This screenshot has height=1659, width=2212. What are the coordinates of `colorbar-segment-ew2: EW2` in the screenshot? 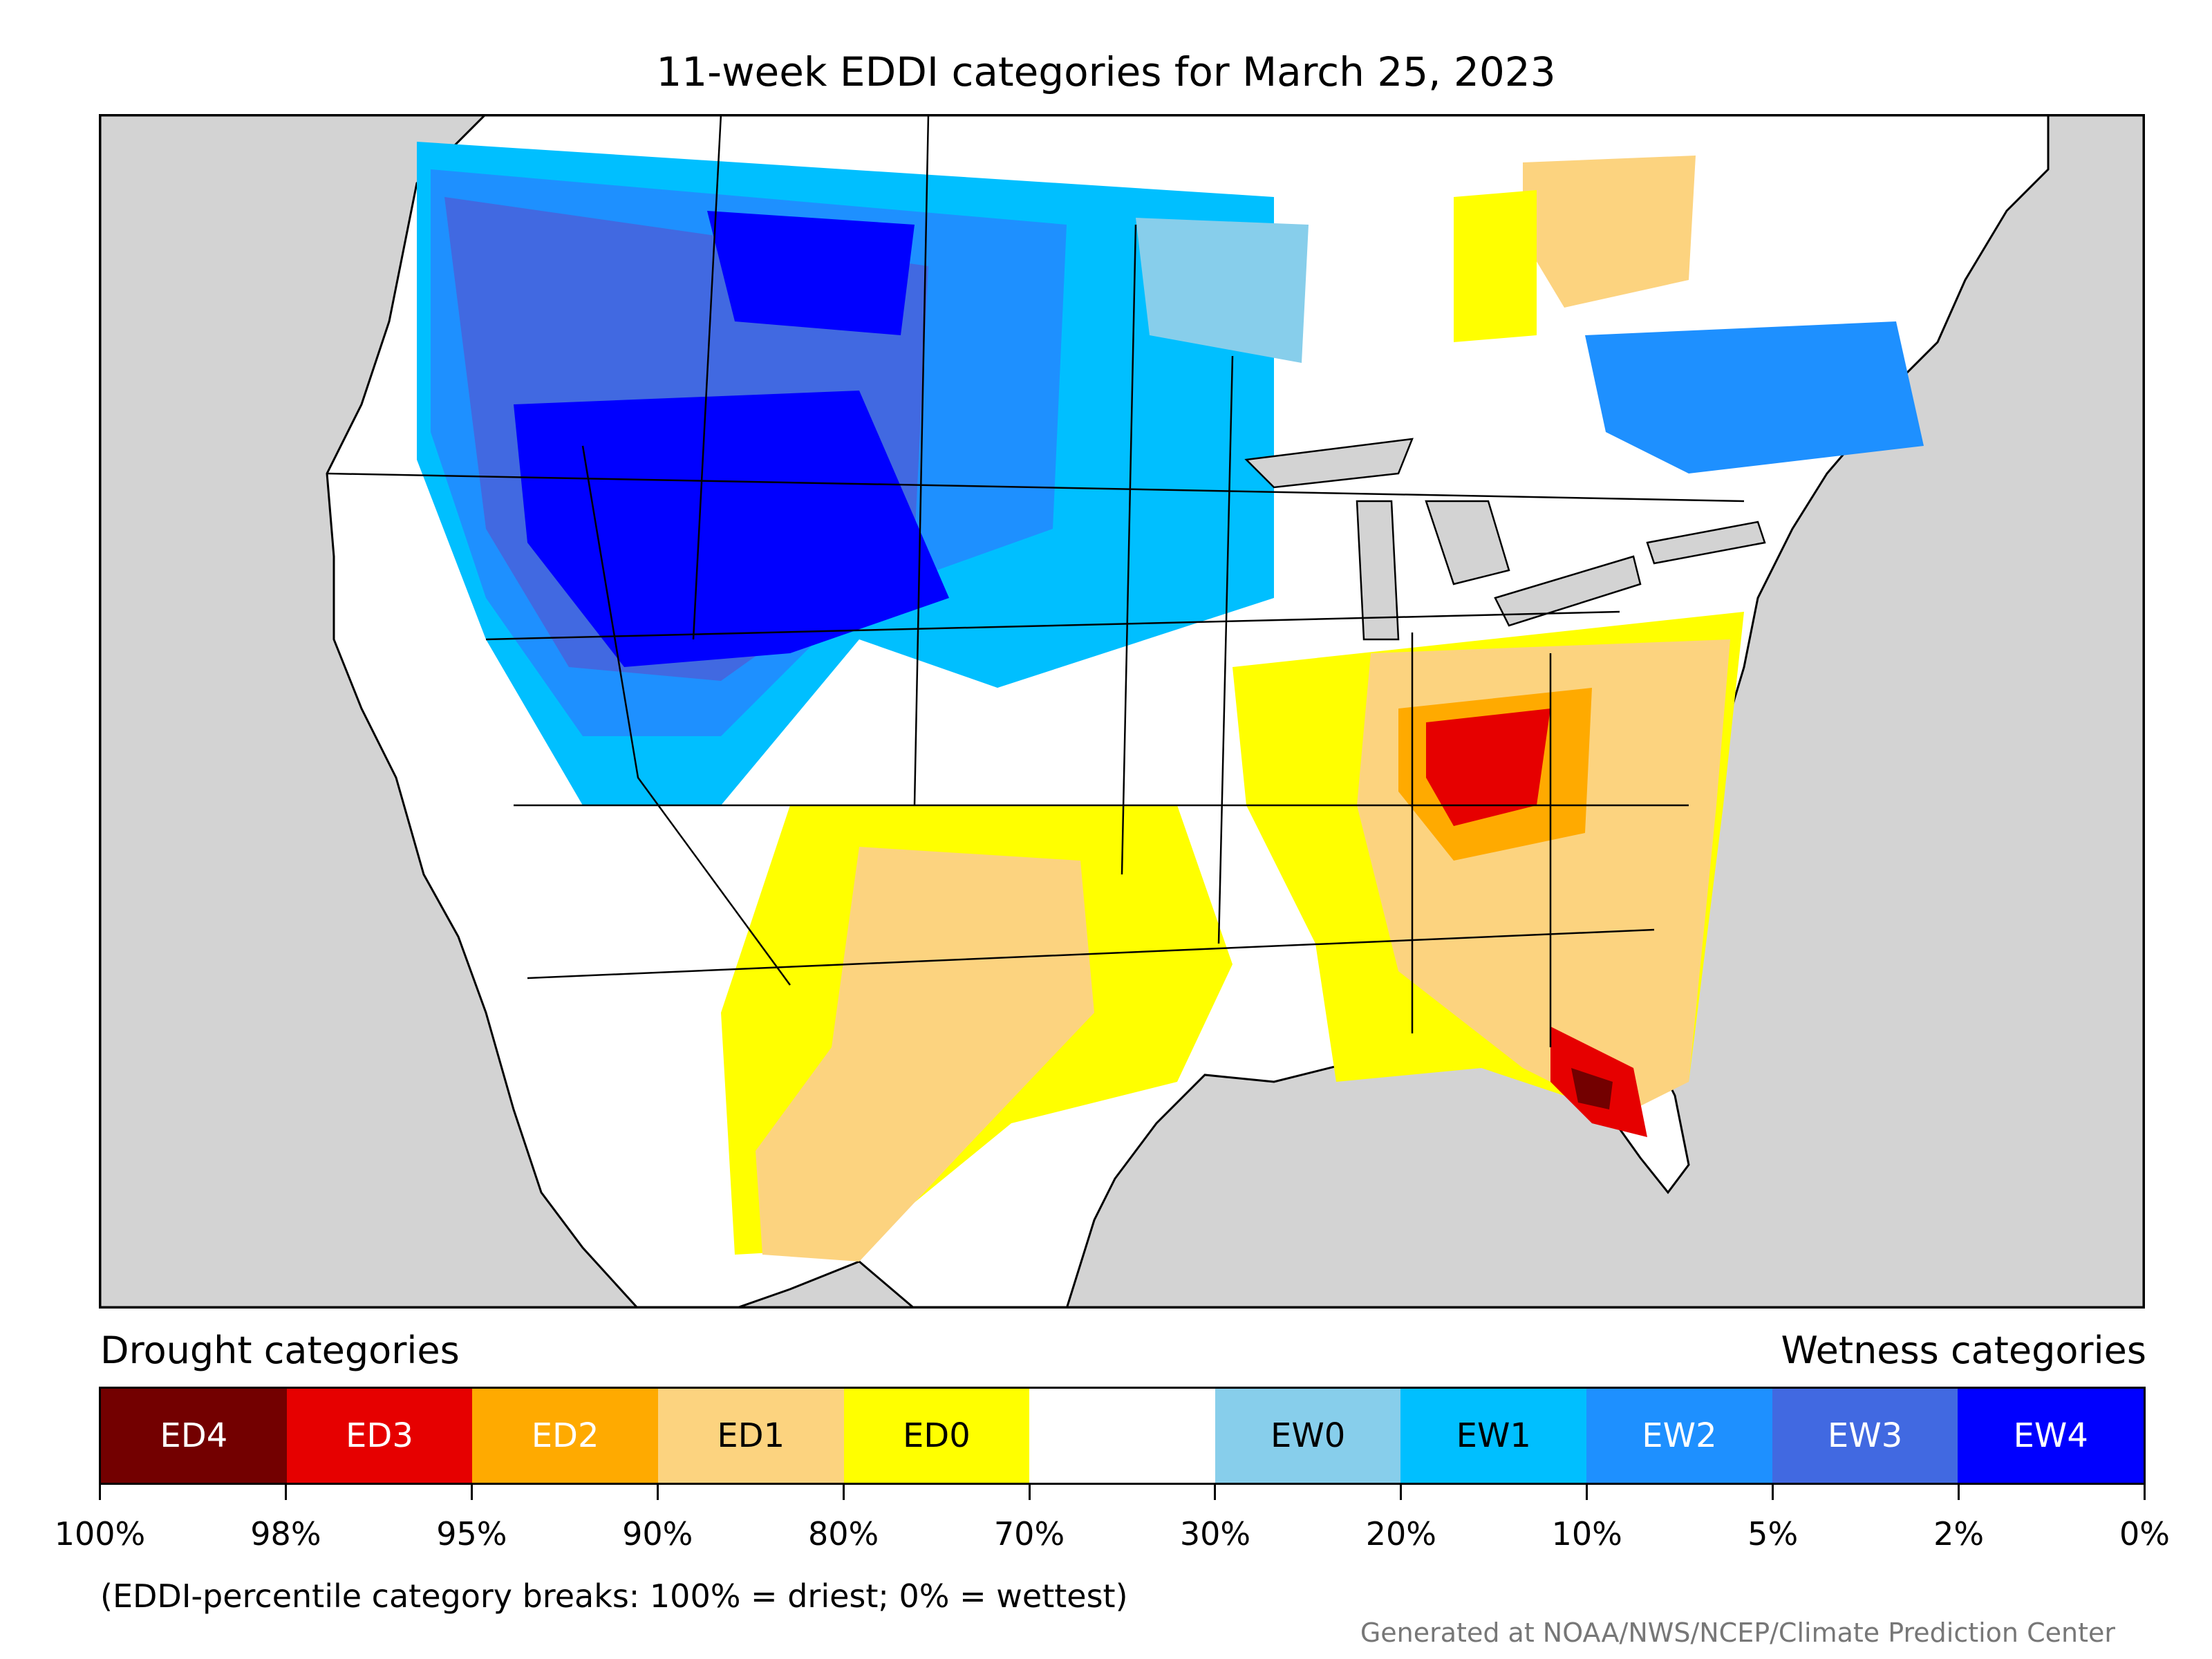 It's located at (1679, 1436).